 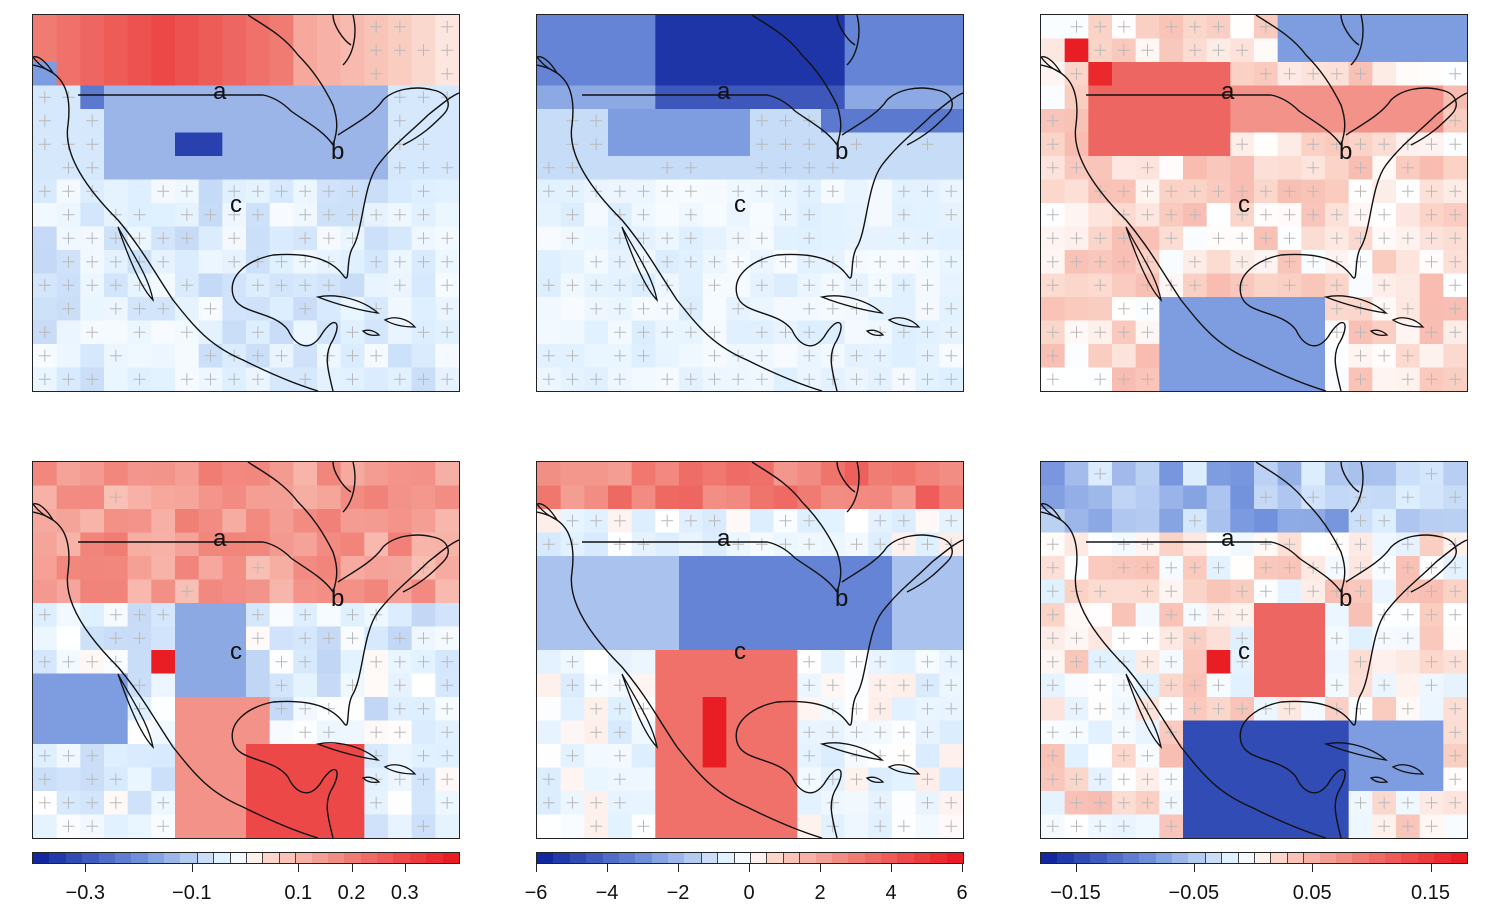 I want to click on region-label-b: b, so click(x=1345, y=598).